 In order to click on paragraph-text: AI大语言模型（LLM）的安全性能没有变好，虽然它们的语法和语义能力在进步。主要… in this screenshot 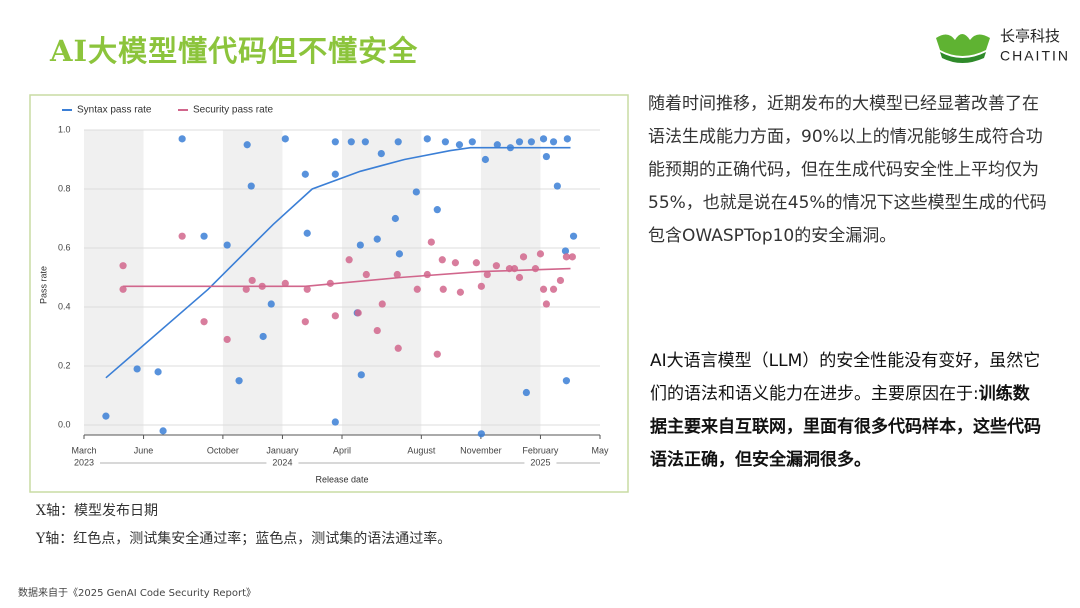, I will do `click(845, 377)`.